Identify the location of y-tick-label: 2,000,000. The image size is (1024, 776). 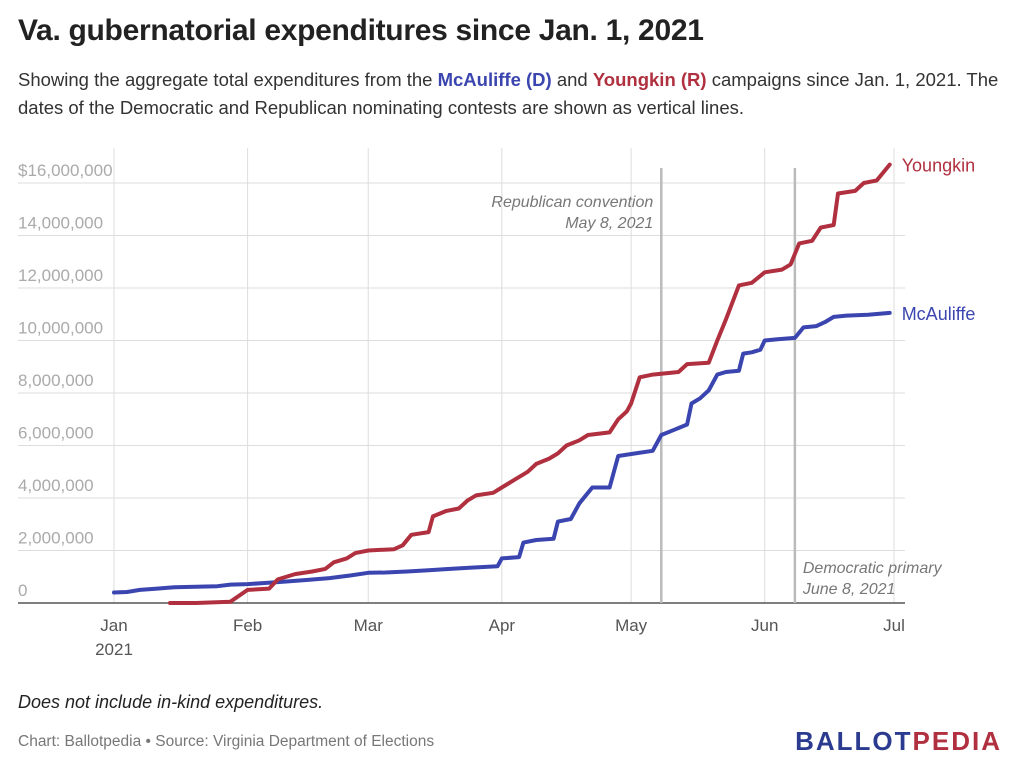
(56, 538).